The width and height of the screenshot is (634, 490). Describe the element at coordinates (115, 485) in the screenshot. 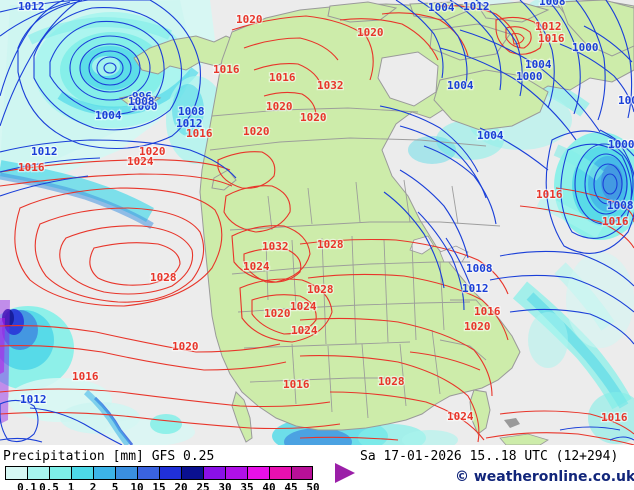

I see `legend-tick-label: 5` at that location.